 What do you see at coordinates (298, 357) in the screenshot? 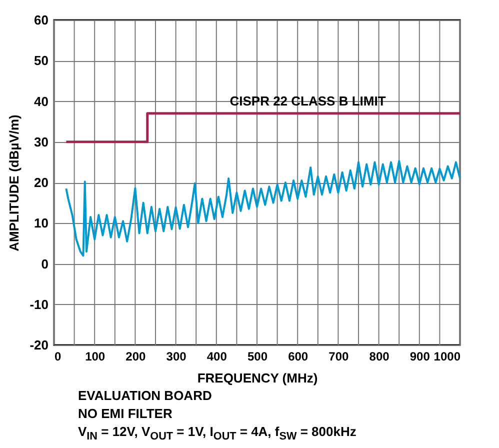
I see `x-tick-label: 600` at bounding box center [298, 357].